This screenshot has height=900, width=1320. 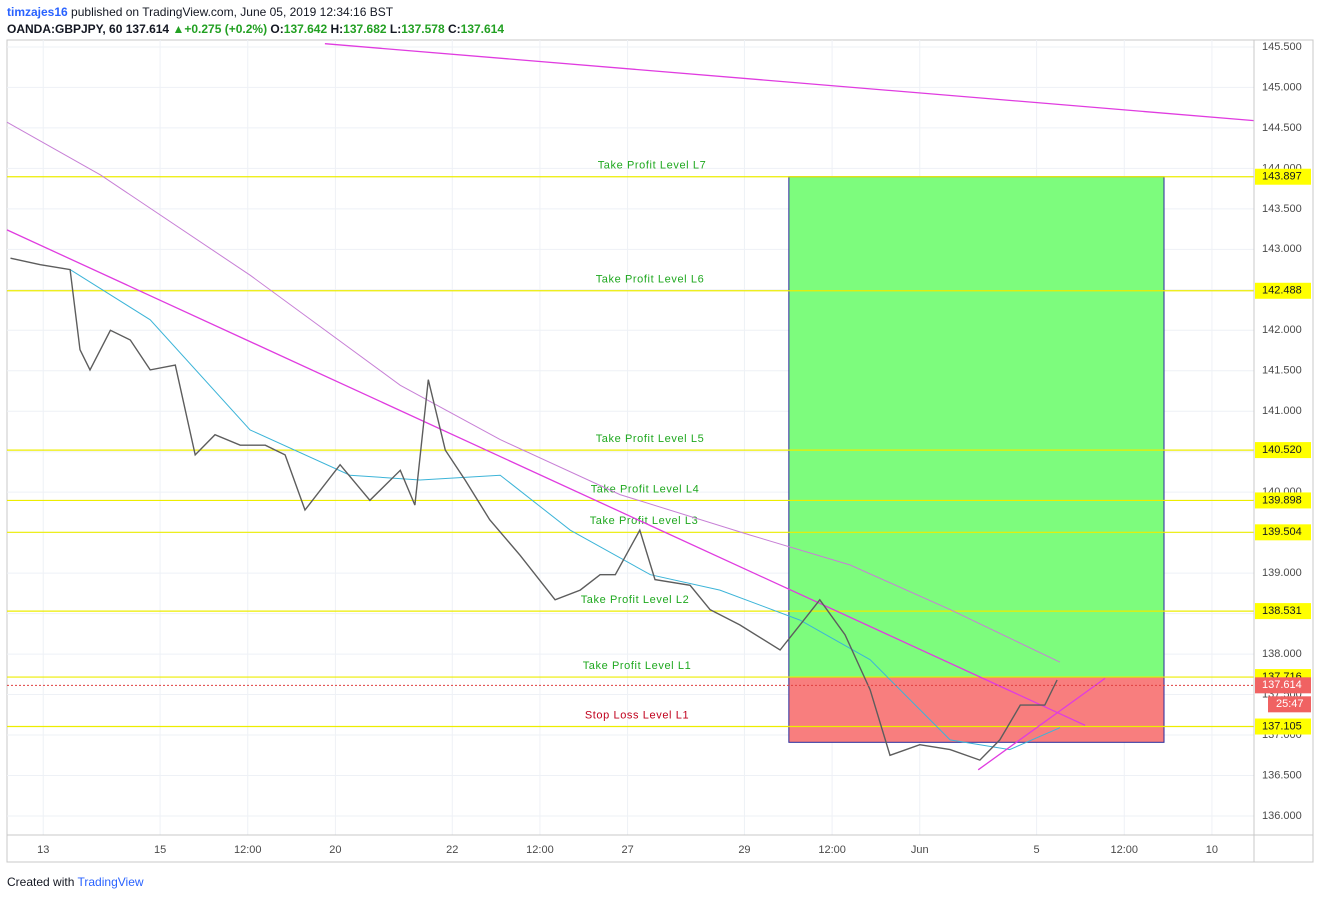 I want to click on countdown-tag, so click(x=1289, y=704).